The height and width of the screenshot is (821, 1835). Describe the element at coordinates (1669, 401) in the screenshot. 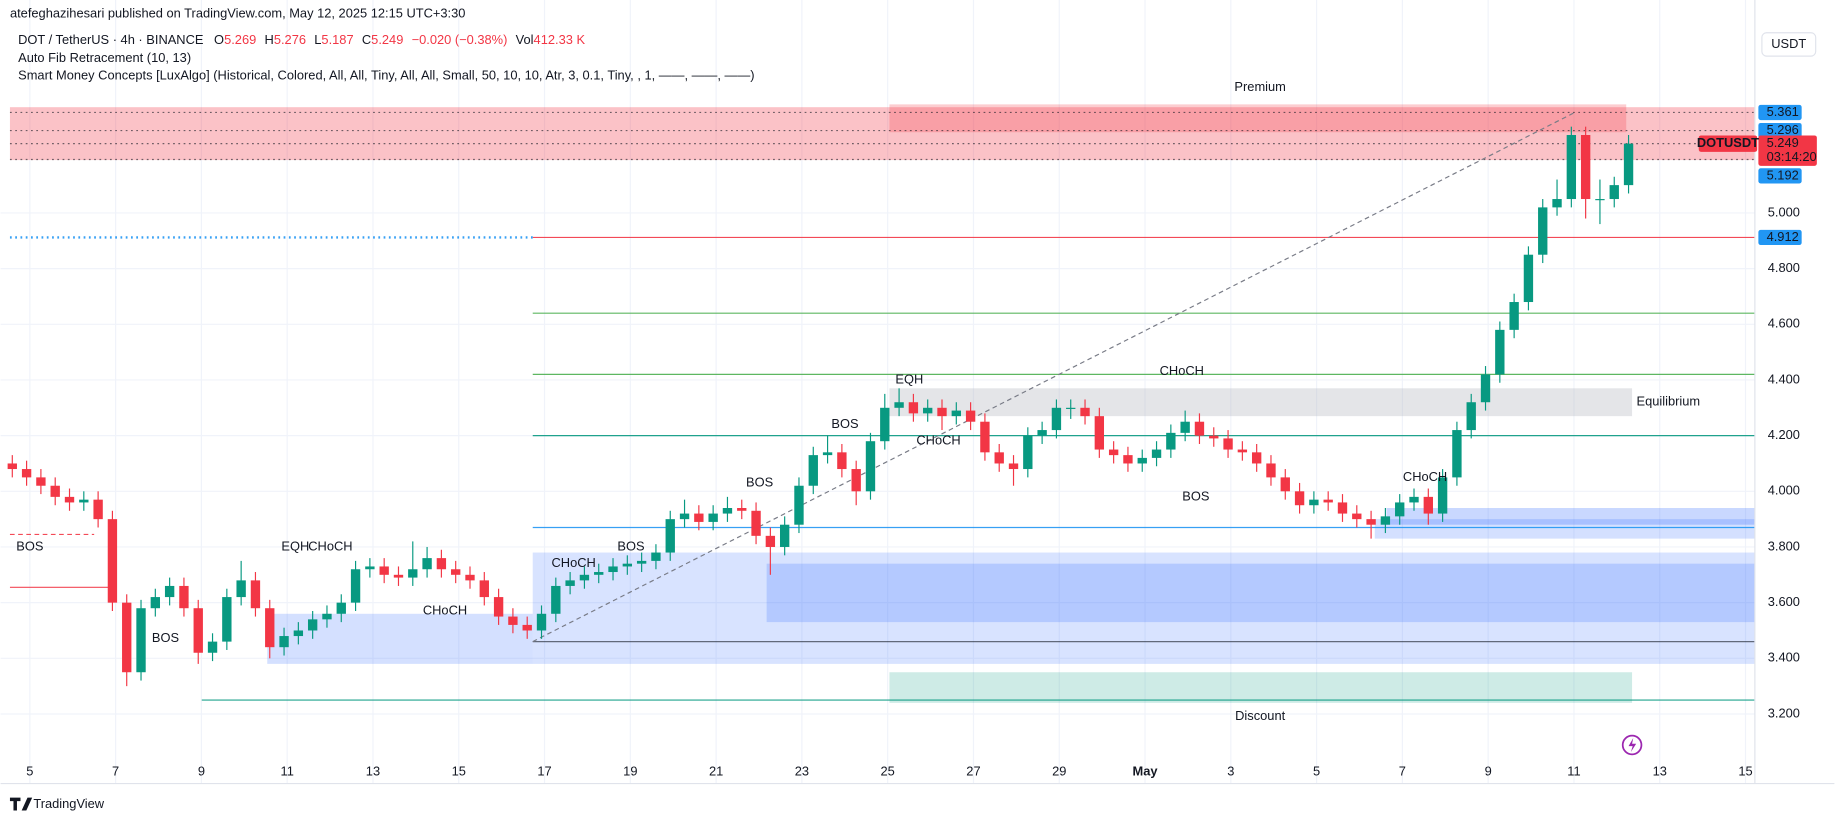

I see `annotation: Equilibrium` at that location.